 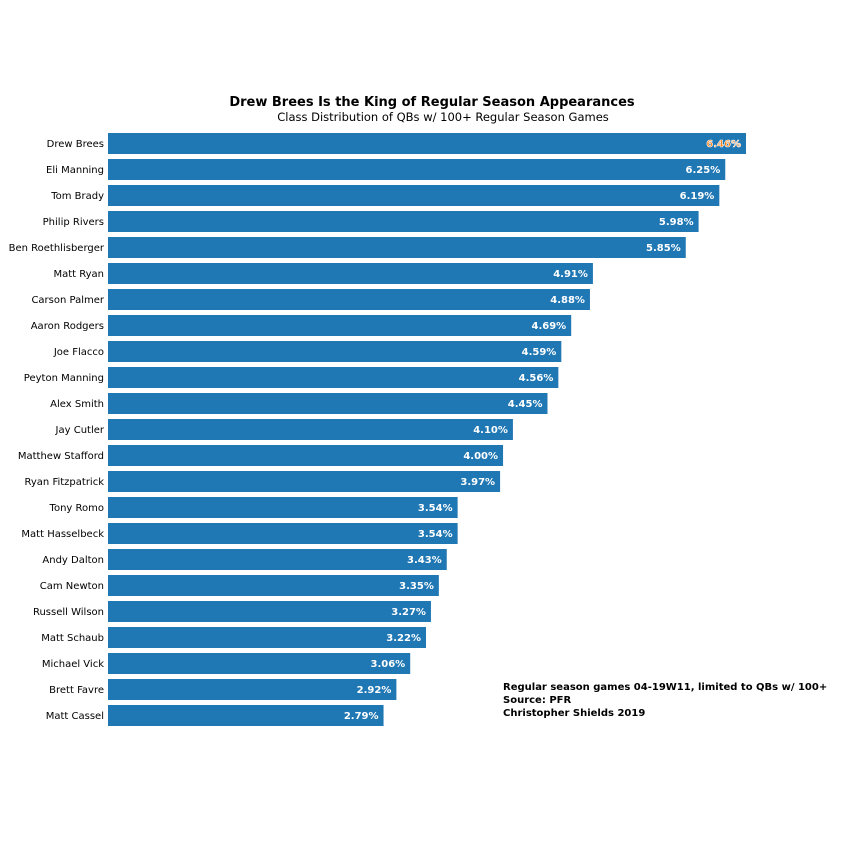 I want to click on bar-matt-hasselbeck, so click(x=283, y=533).